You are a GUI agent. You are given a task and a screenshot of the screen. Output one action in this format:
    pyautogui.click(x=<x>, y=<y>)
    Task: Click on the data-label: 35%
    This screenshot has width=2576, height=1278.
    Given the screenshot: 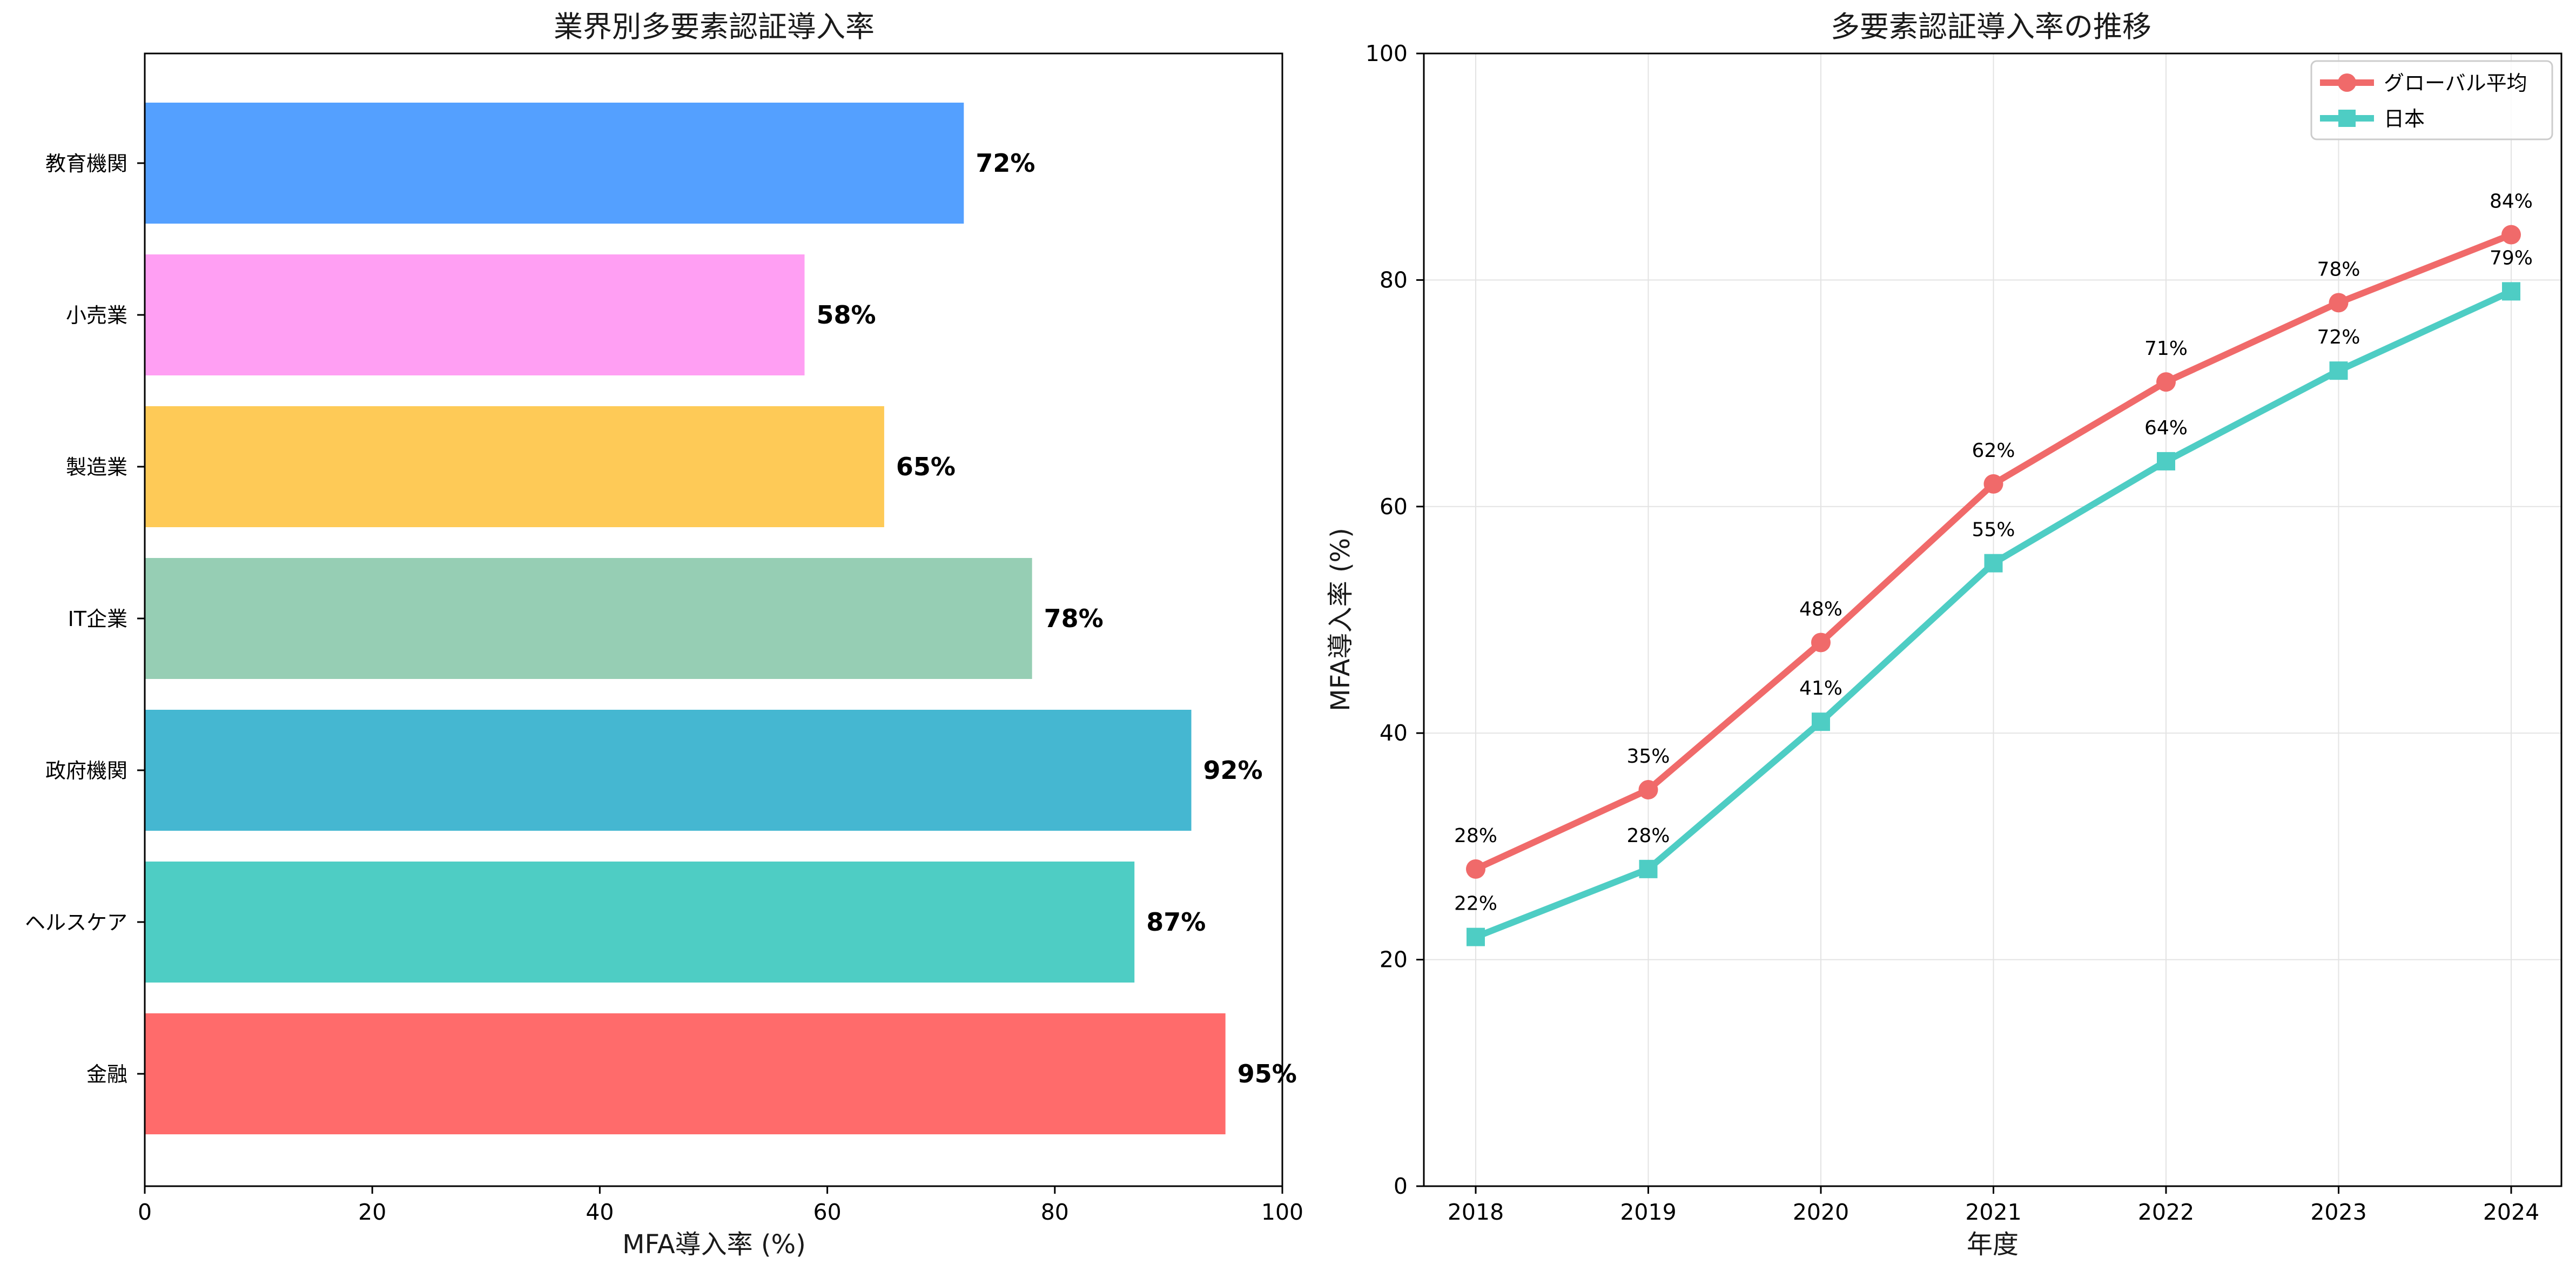 What is the action you would take?
    pyautogui.click(x=1648, y=756)
    